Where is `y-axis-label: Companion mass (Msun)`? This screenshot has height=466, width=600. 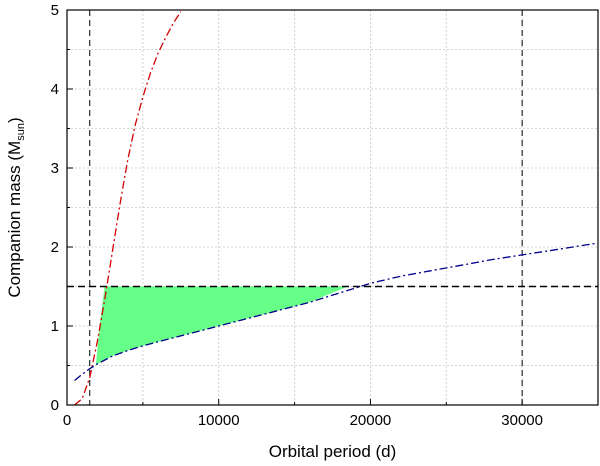 y-axis-label: Companion mass (Msun) is located at coordinates (16, 207).